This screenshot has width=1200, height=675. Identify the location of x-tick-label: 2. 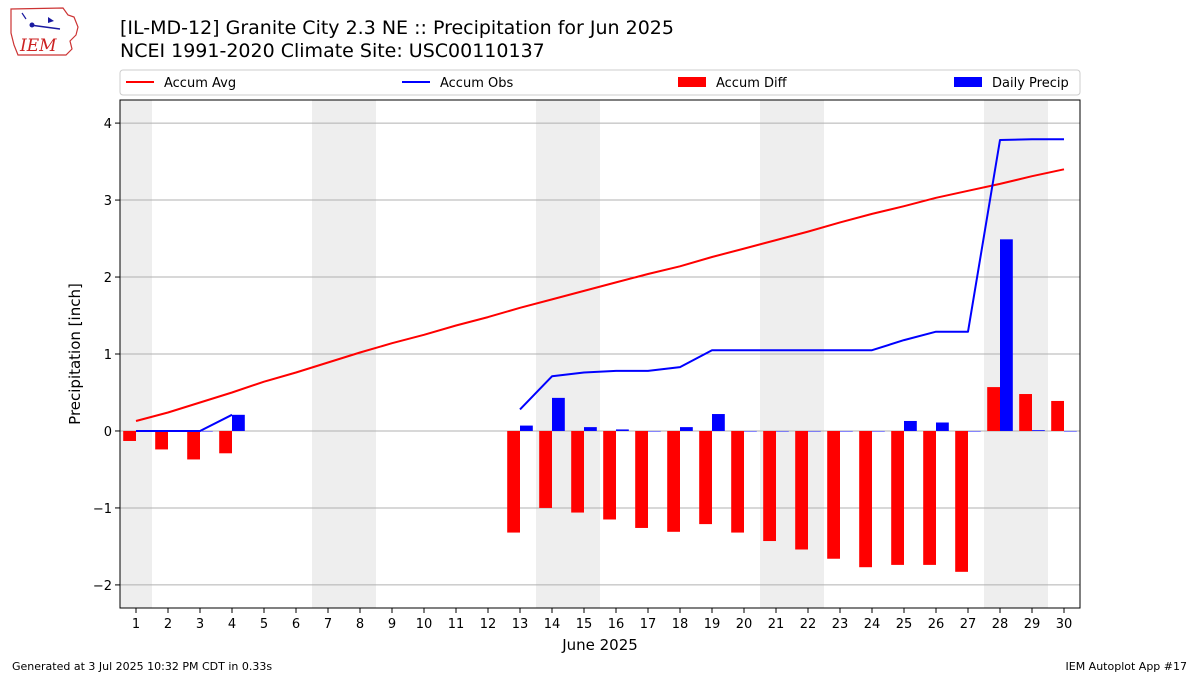
(168, 624).